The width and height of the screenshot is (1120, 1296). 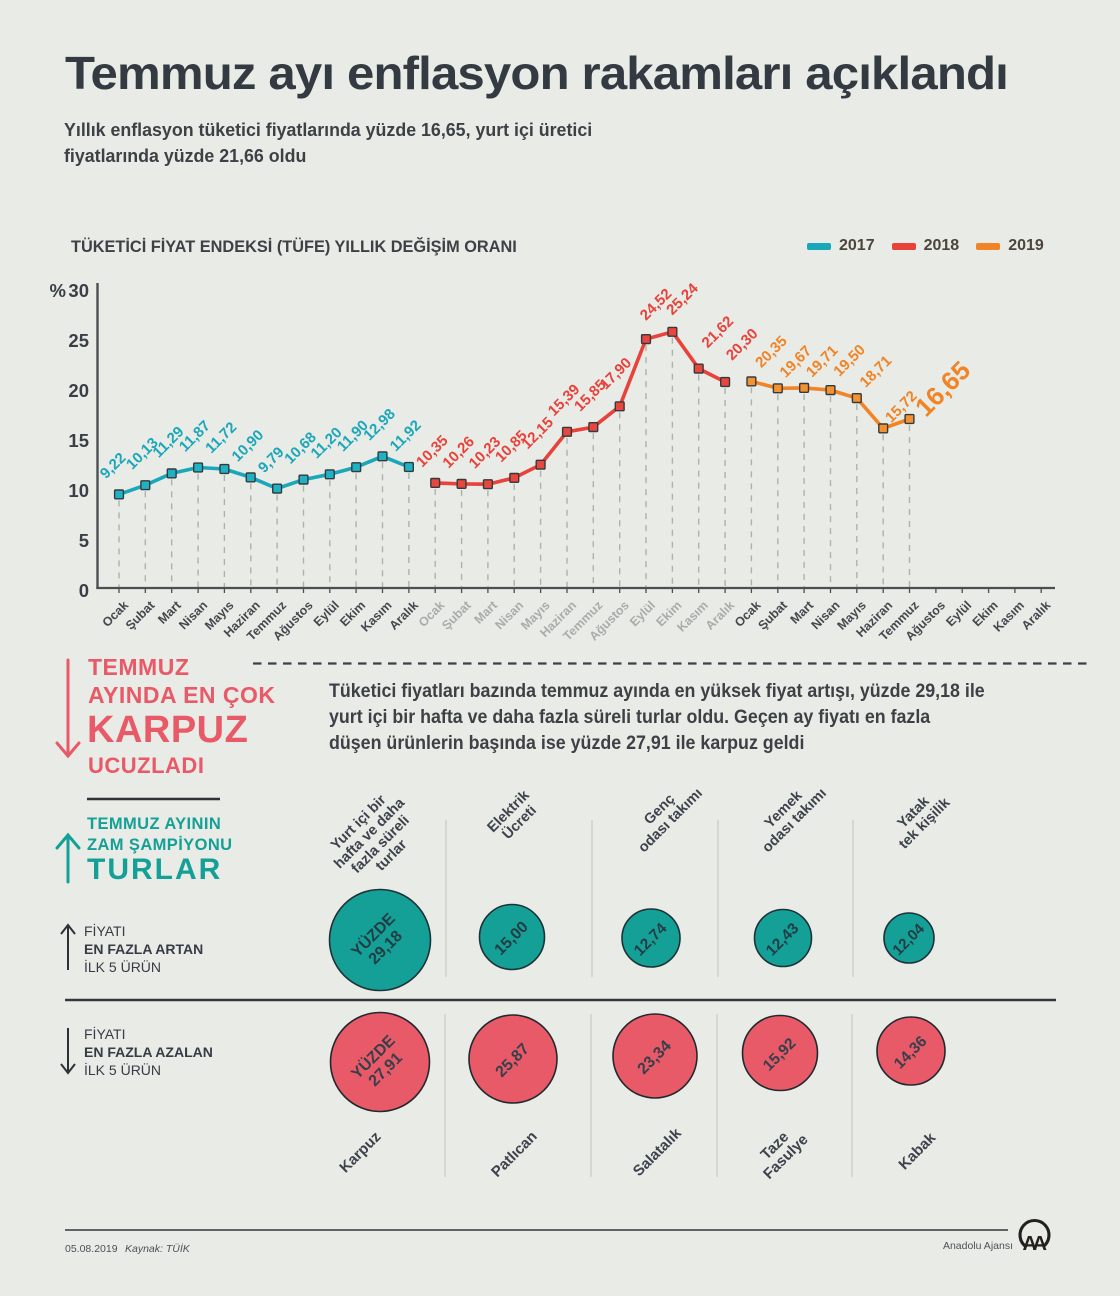 What do you see at coordinates (78, 340) in the screenshot?
I see `svg-text: 25` at bounding box center [78, 340].